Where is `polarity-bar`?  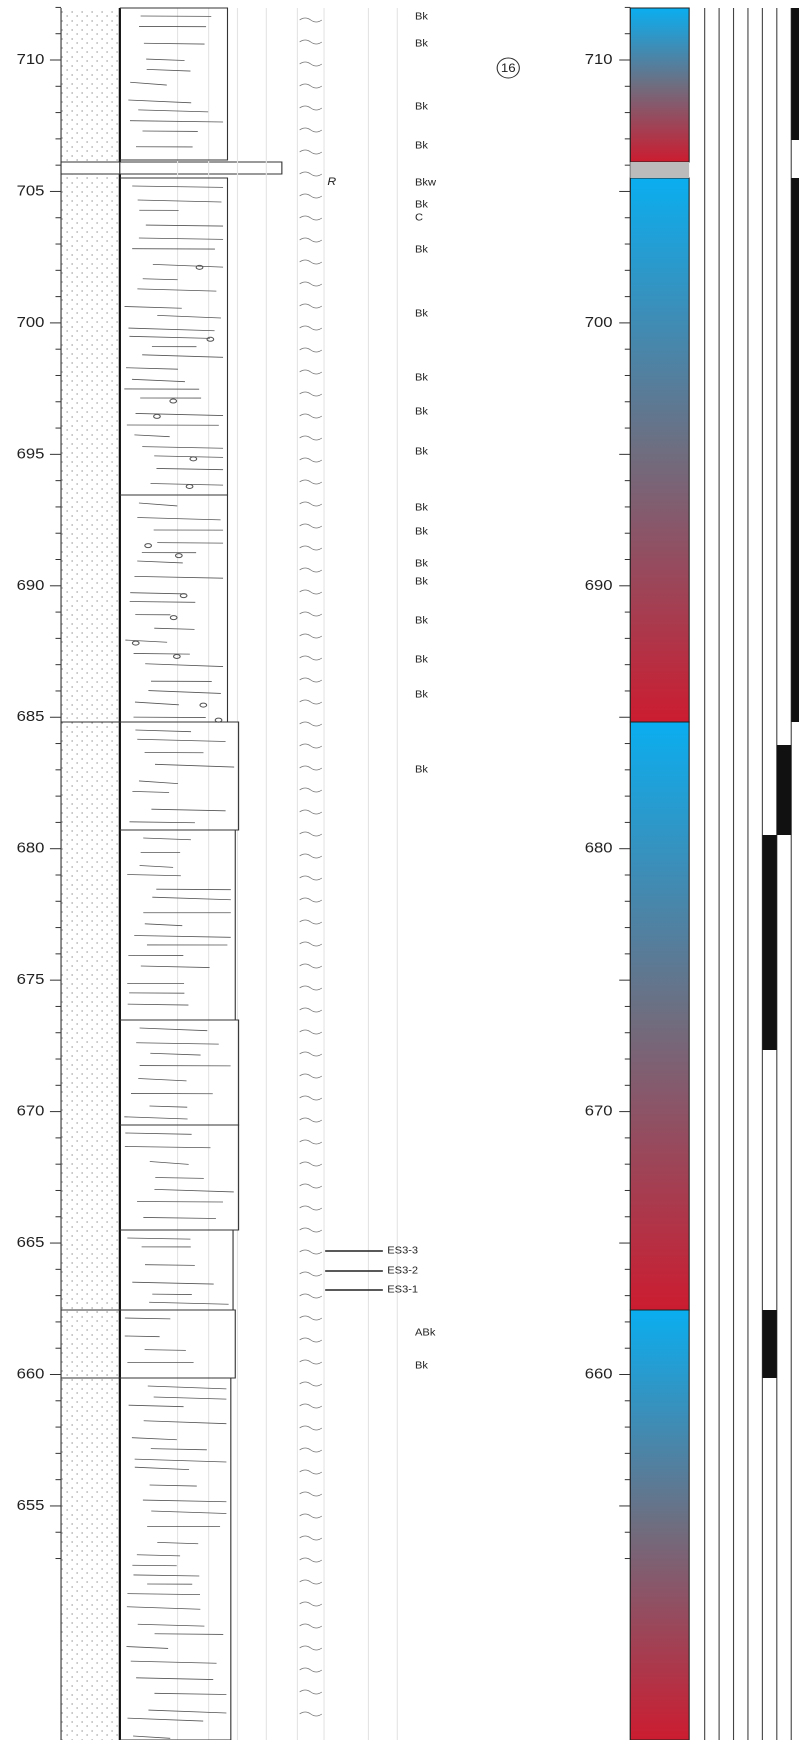
polarity-bar is located at coordinates (769, 942).